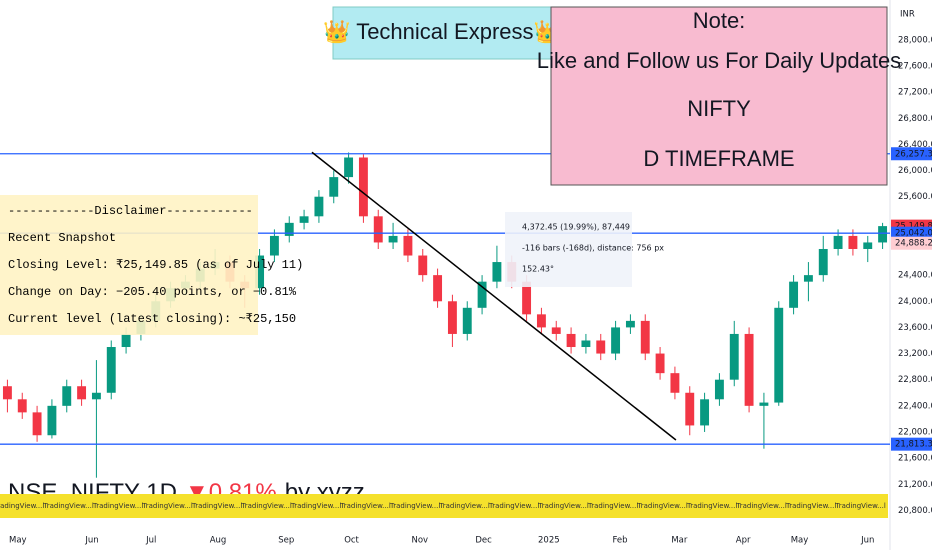  I want to click on price-badge-label: 24,888.20, so click(913, 244).